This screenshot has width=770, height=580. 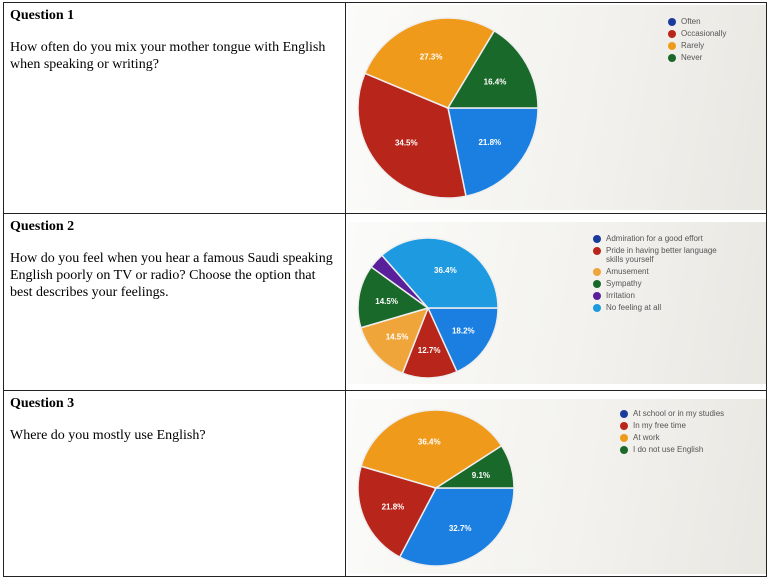 I want to click on legend-item: Often, so click(x=717, y=21).